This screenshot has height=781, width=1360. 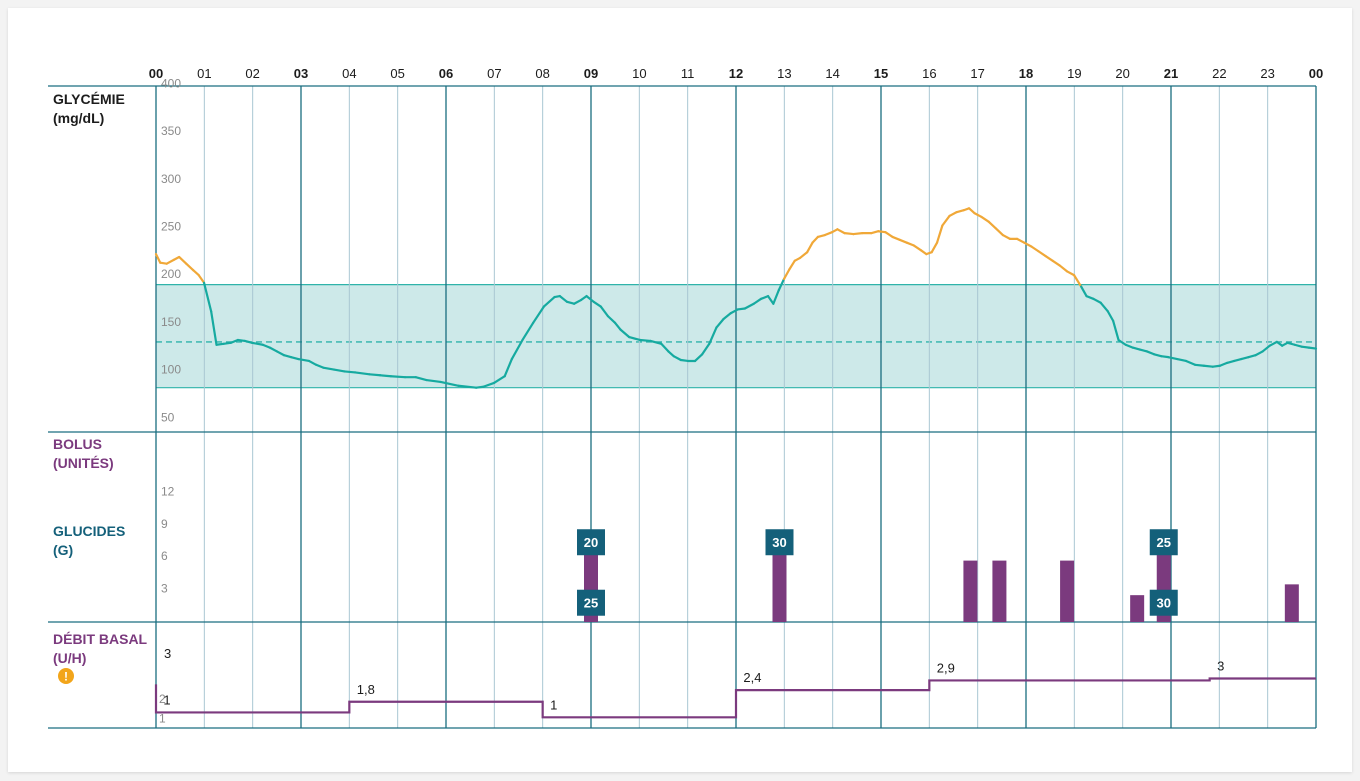 What do you see at coordinates (591, 73) in the screenshot?
I see `hour-label-9: 09` at bounding box center [591, 73].